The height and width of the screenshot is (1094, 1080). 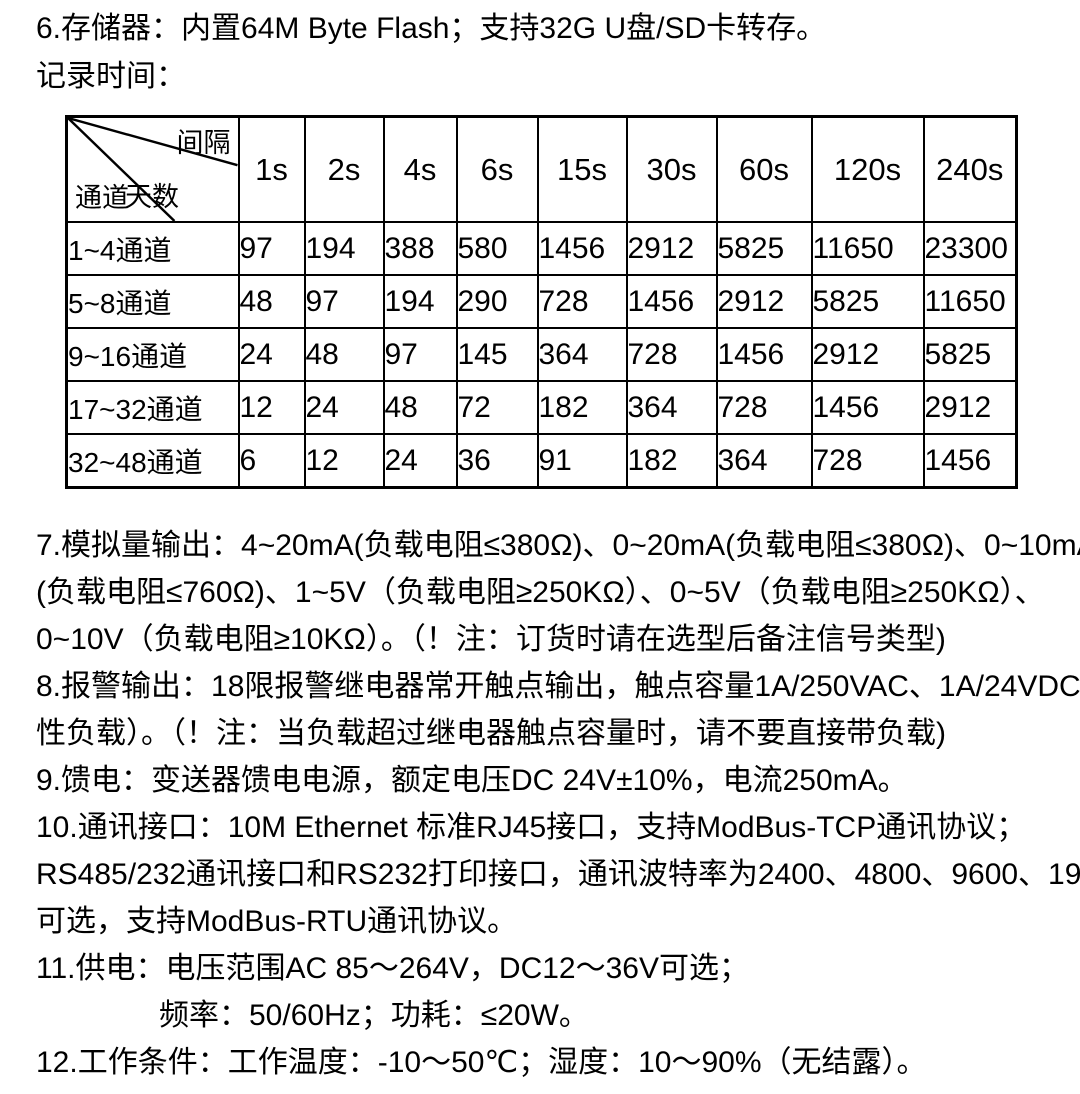 I want to click on spec-line-comm-interface-3: 可选，支持ModBus-RTU通讯协议。, so click(x=277, y=921).